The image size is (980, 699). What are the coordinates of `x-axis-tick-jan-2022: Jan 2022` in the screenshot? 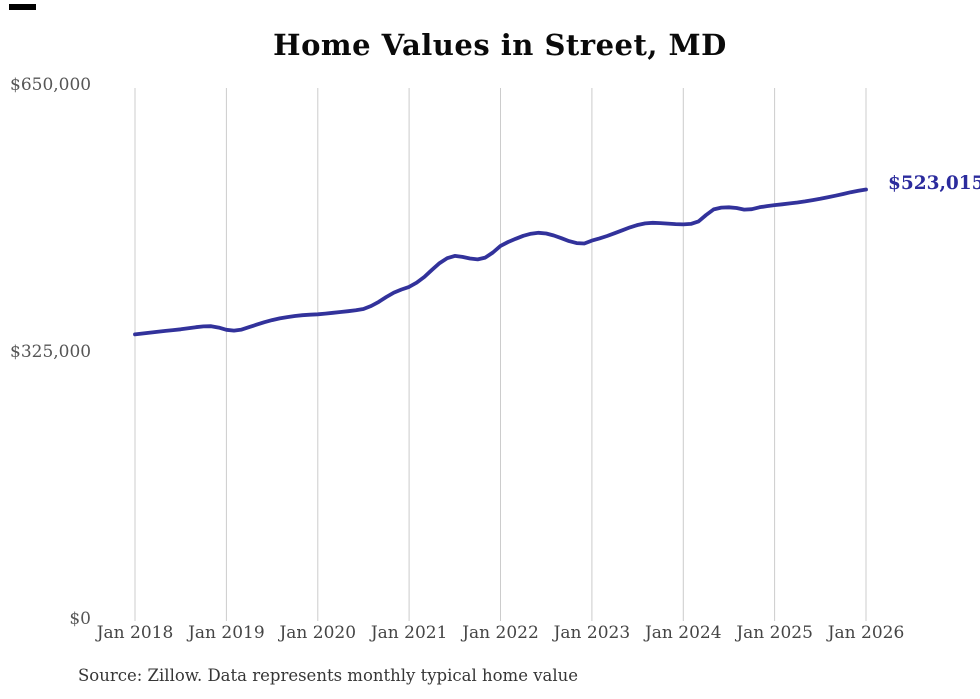 It's located at (500, 633).